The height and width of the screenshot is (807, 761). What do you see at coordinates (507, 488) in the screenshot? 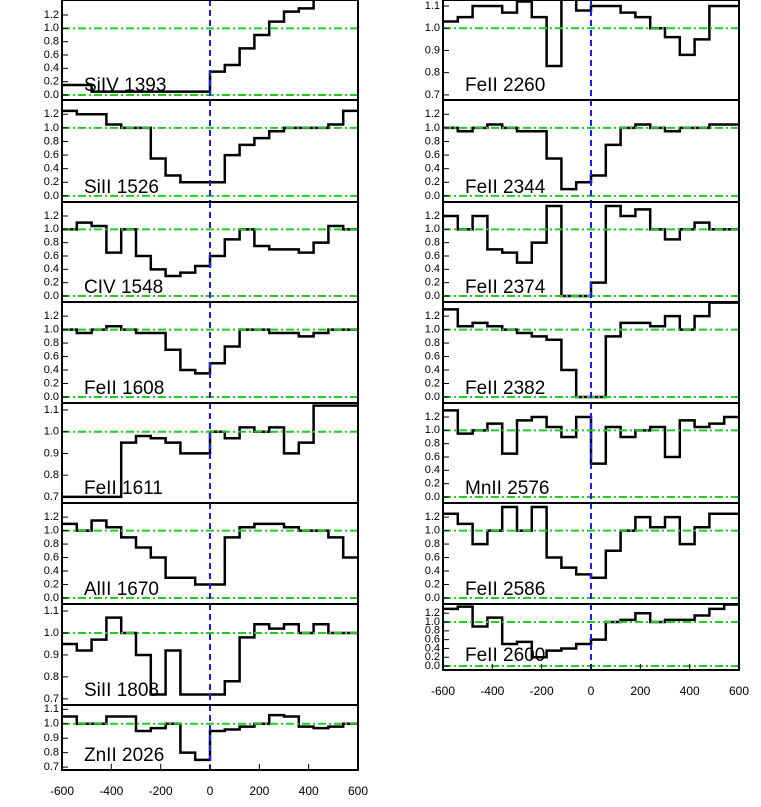
I see `line-label: MnII 2576` at bounding box center [507, 488].